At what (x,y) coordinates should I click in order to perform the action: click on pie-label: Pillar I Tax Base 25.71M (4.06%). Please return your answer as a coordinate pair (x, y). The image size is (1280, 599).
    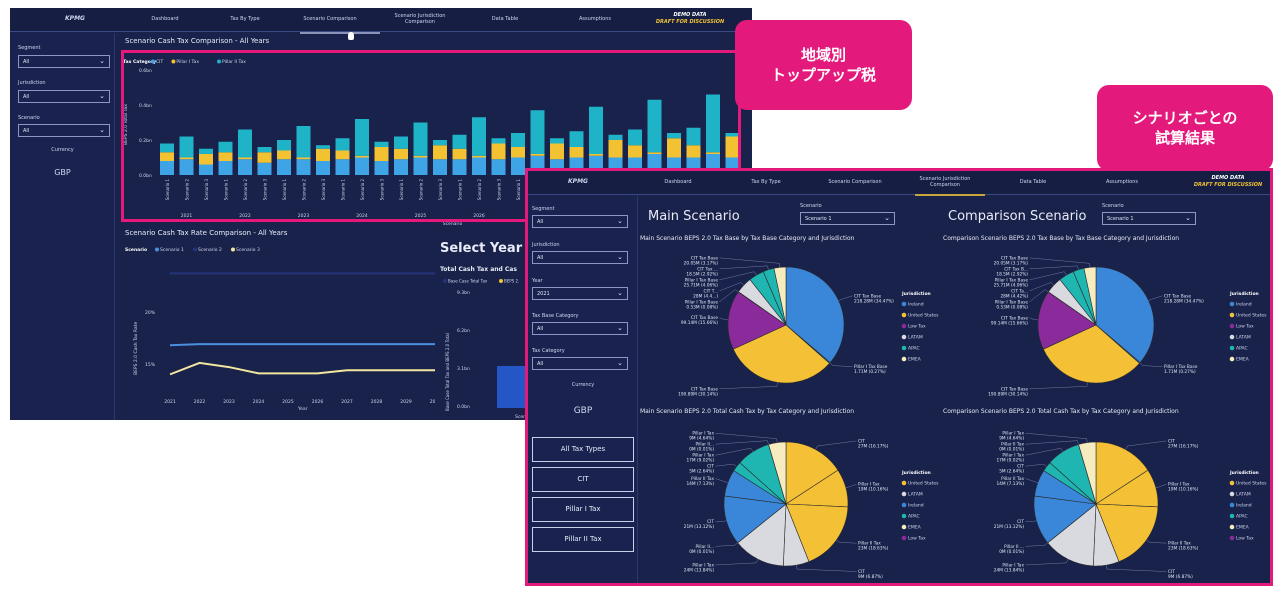
    Looking at the image, I should click on (701, 282).